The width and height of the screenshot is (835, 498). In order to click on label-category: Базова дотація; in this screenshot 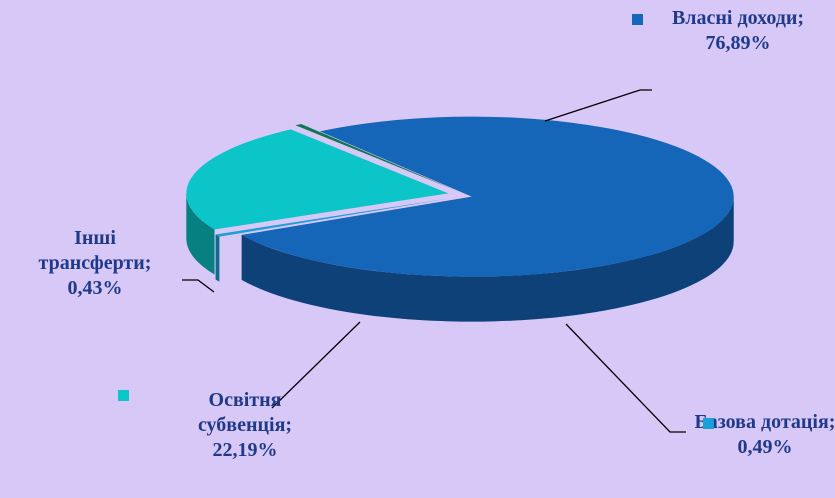, I will do `click(764, 422)`.